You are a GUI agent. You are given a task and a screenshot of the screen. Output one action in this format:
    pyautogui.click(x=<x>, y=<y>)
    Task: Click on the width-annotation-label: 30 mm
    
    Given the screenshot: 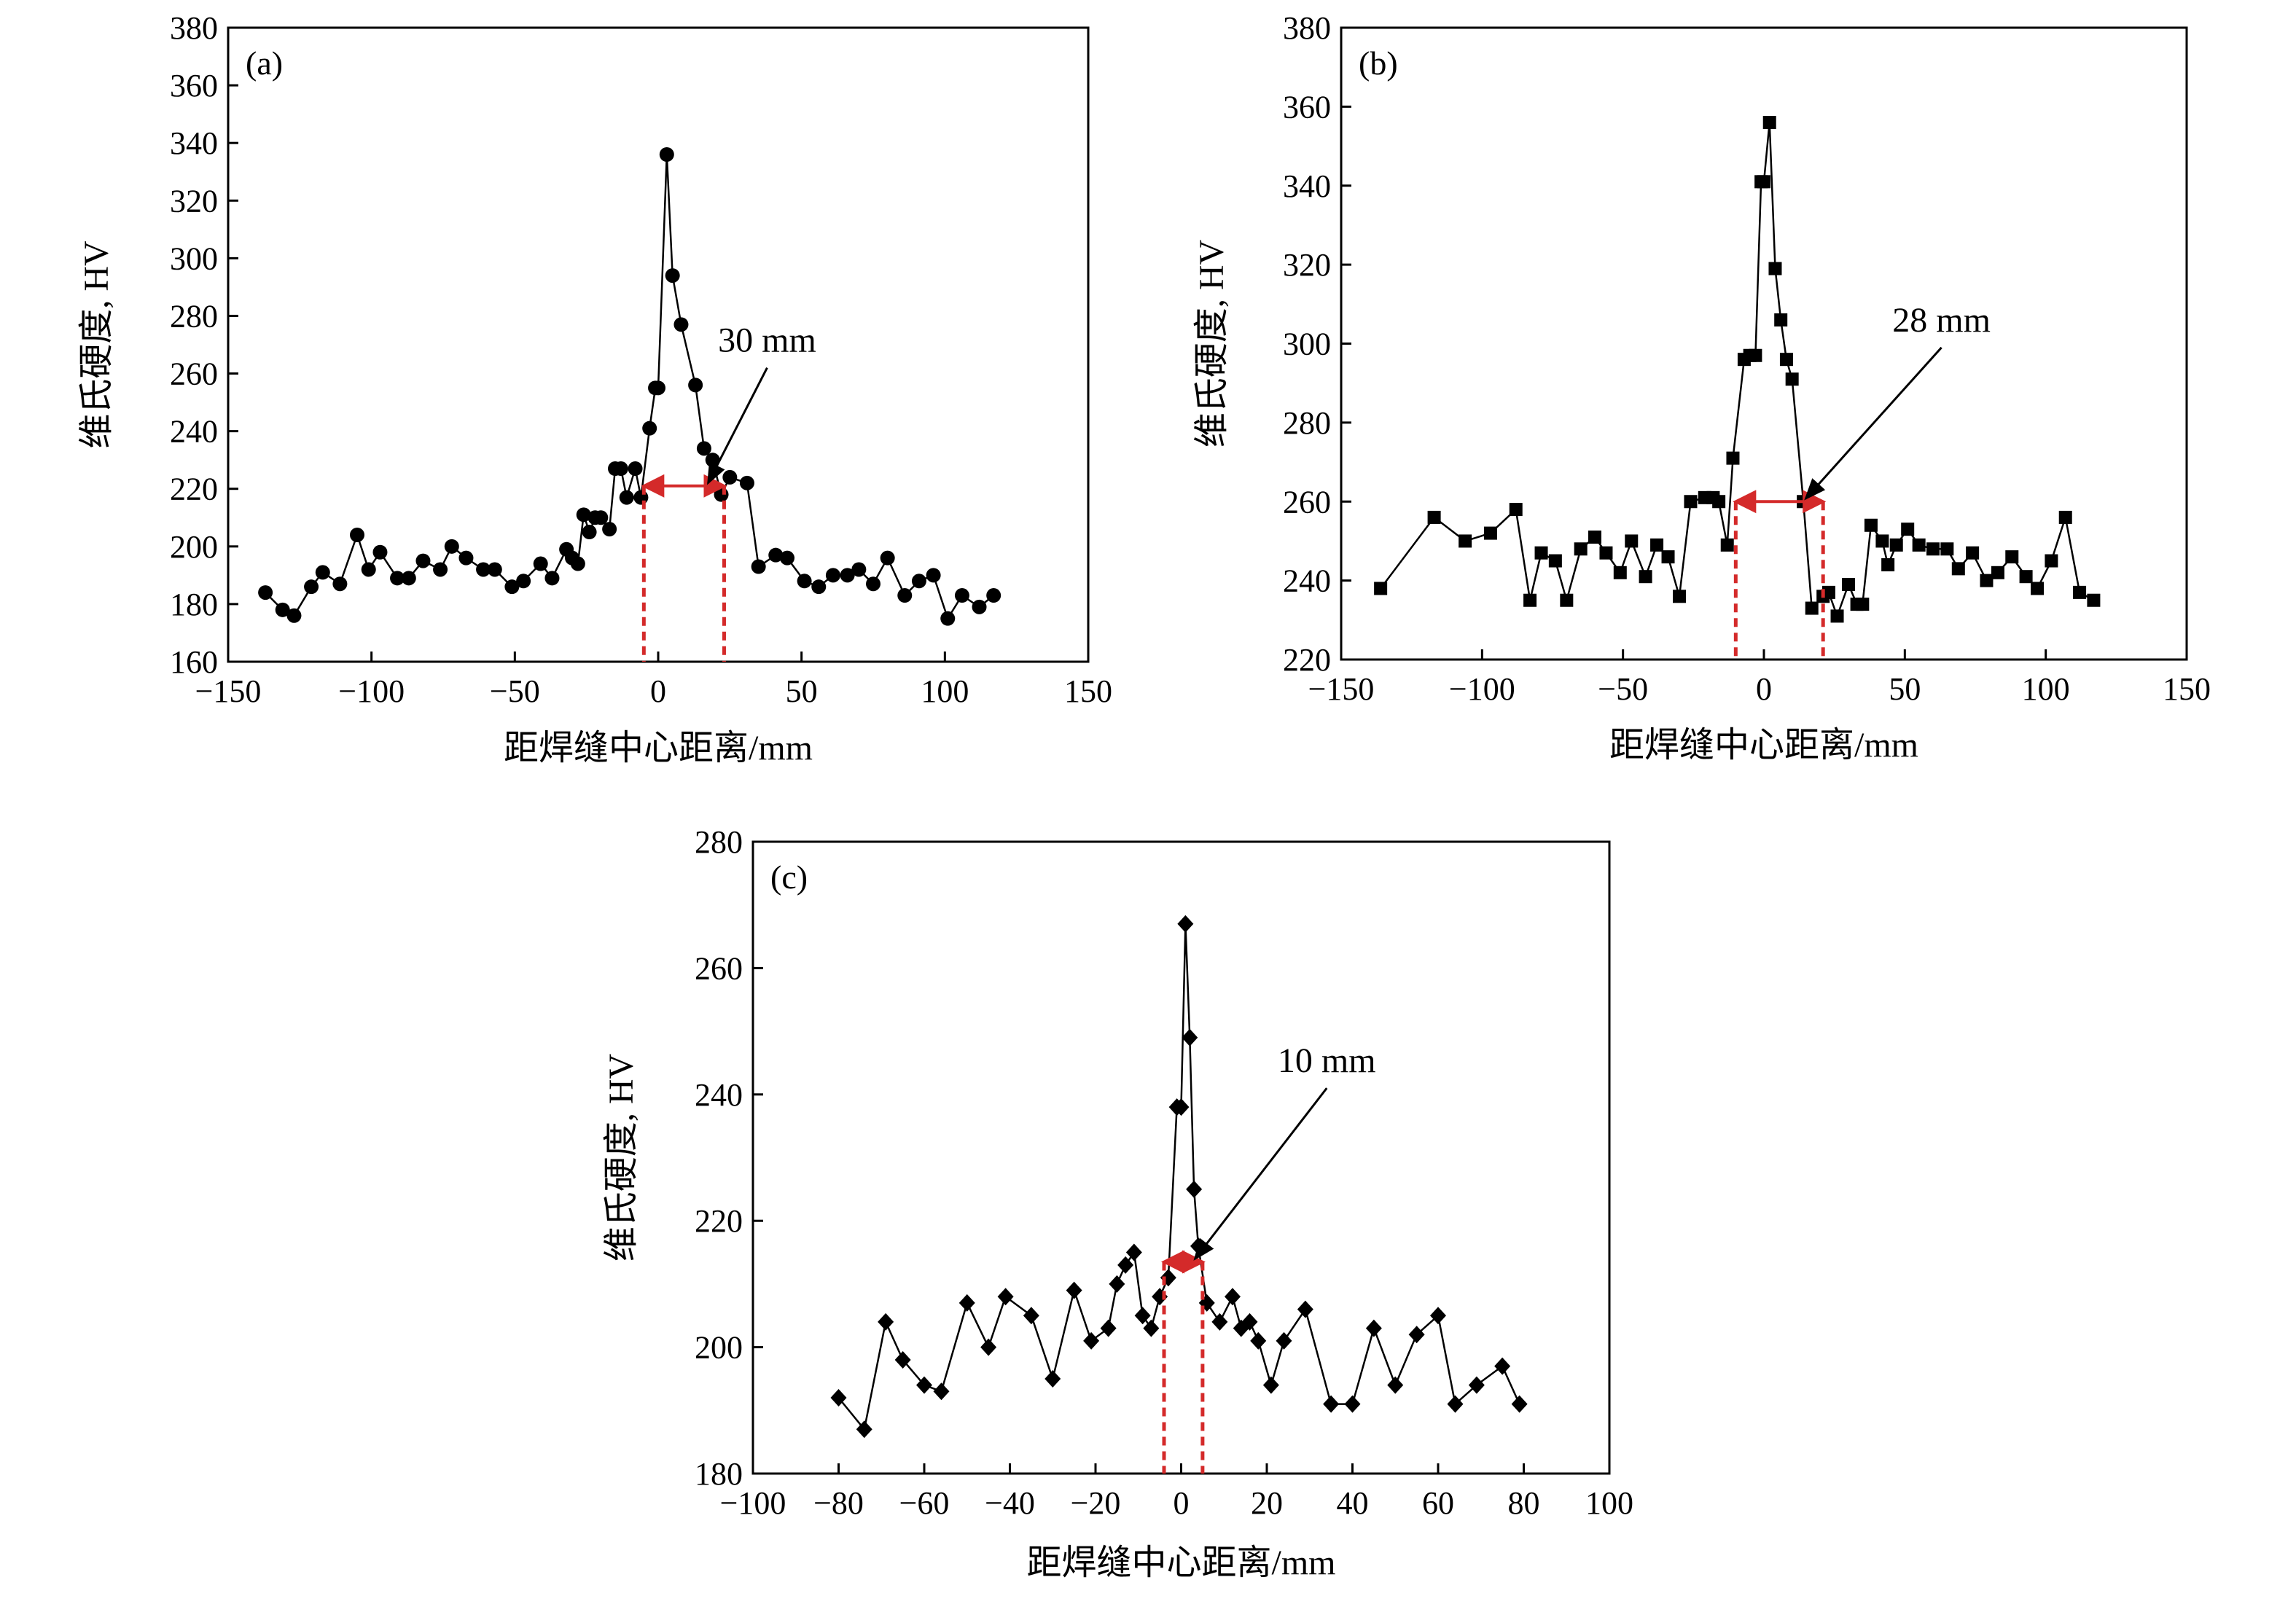 What is the action you would take?
    pyautogui.click(x=767, y=340)
    